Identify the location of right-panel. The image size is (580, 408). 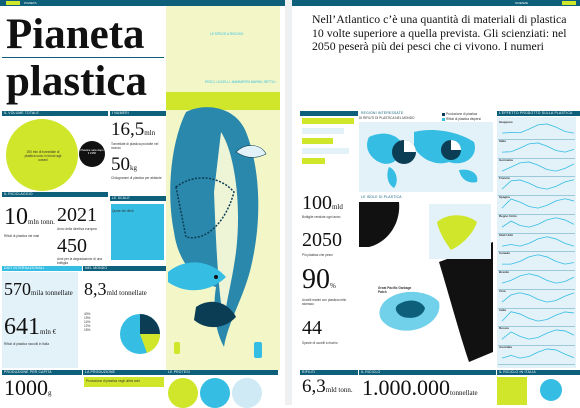
(536, 242).